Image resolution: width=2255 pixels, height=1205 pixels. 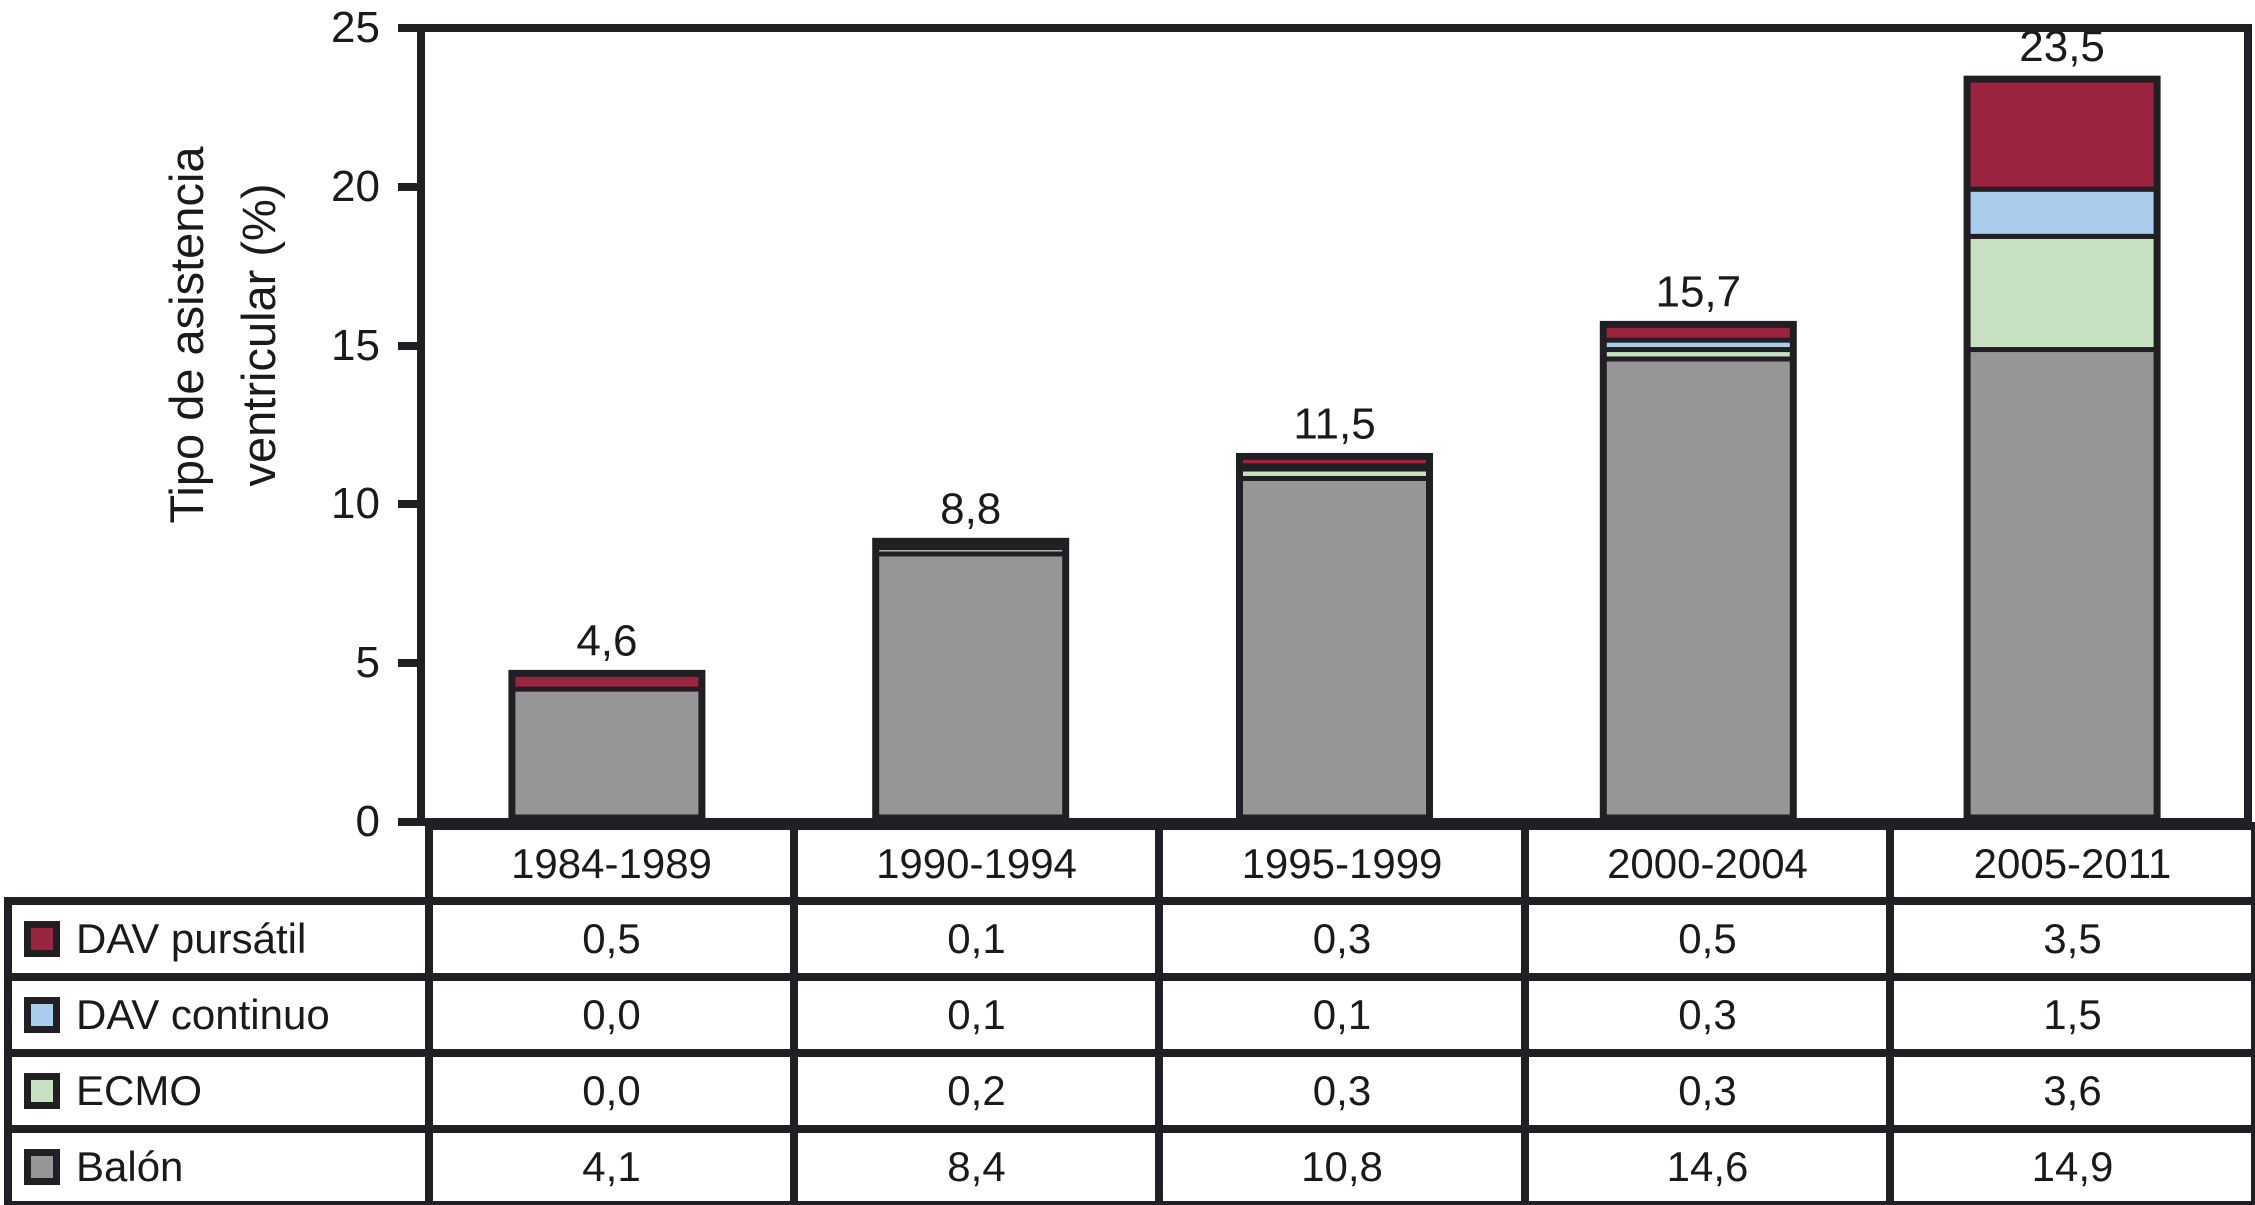 What do you see at coordinates (218, 863) in the screenshot?
I see `blank-corner-cell` at bounding box center [218, 863].